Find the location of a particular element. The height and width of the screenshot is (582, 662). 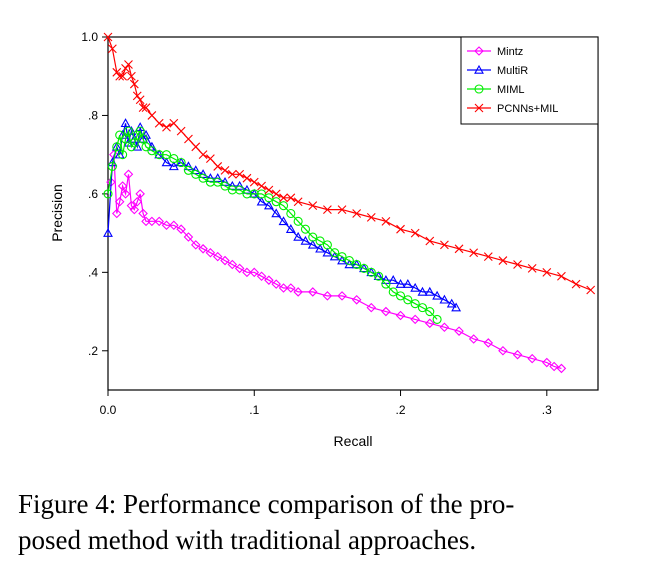

x-tick-label: 0.0 is located at coordinates (108, 410).